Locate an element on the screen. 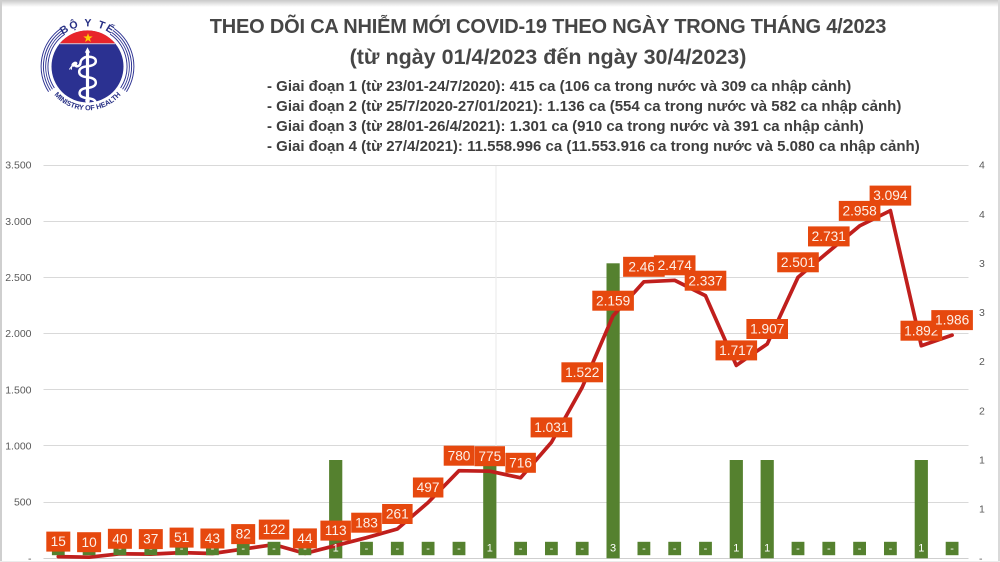 Image resolution: width=1000 pixels, height=562 pixels. svg-text: 1.522 is located at coordinates (582, 372).